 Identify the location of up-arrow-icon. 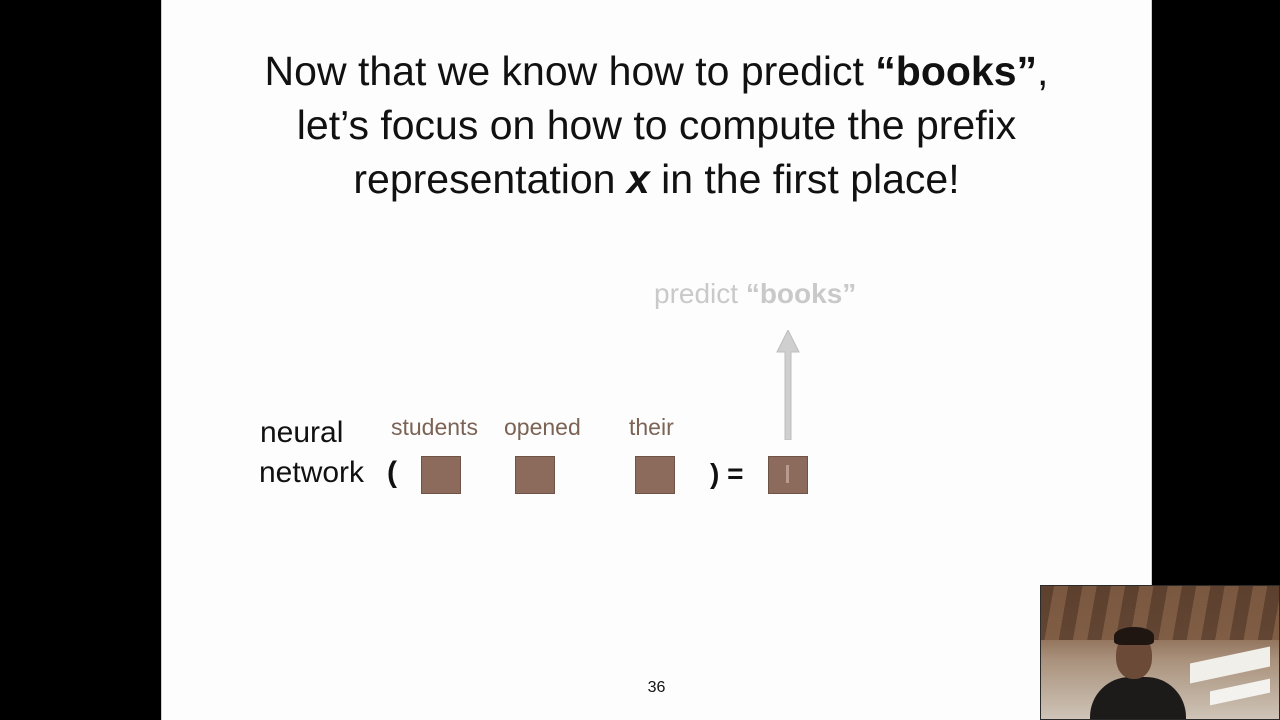
(788, 385).